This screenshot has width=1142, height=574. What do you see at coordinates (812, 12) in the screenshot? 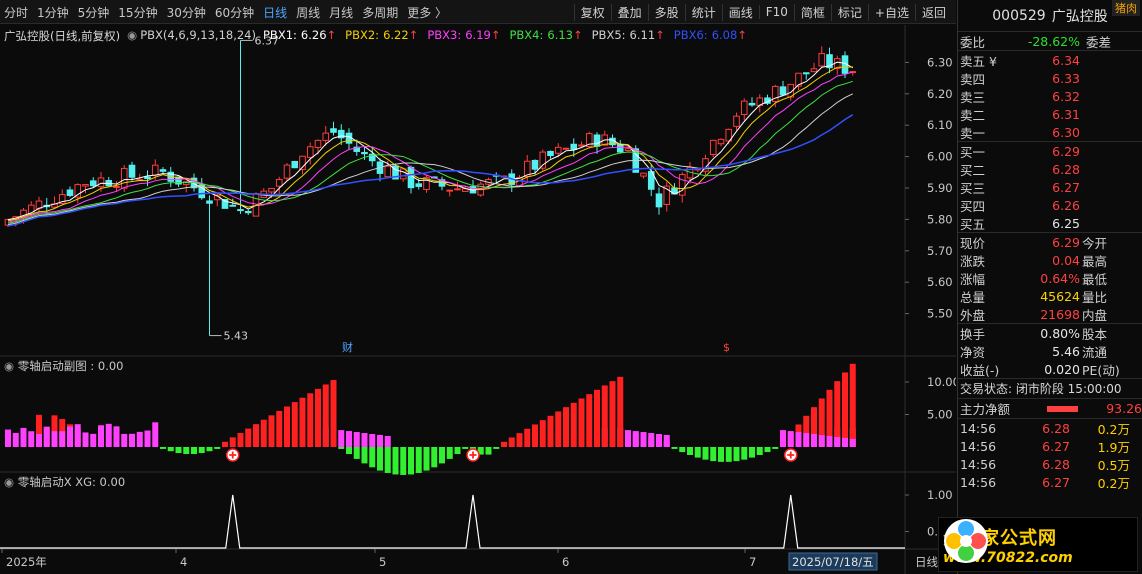
I see `tool-button-6: 简框` at bounding box center [812, 12].